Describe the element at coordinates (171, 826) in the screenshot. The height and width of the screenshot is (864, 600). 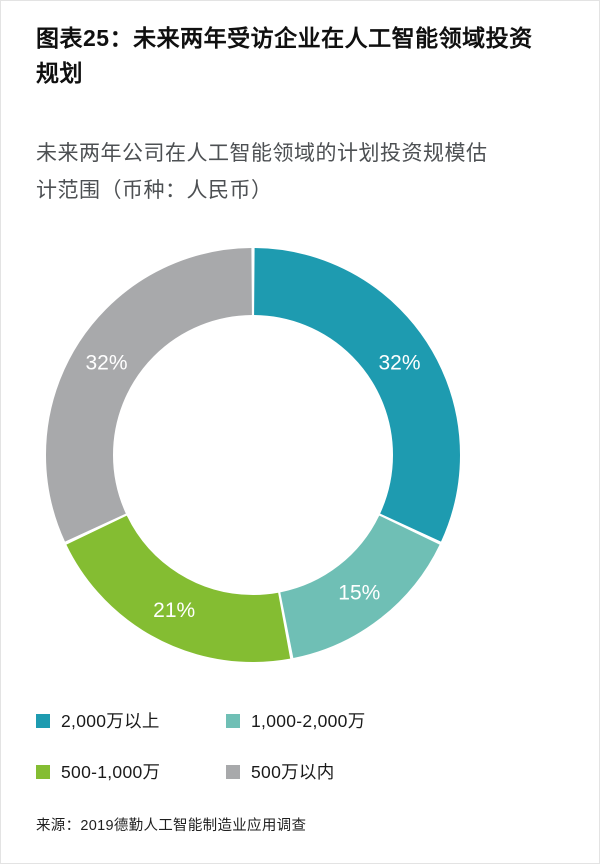
I see `source-note: 来源：2019德勤人工智能制造业应用调查` at that location.